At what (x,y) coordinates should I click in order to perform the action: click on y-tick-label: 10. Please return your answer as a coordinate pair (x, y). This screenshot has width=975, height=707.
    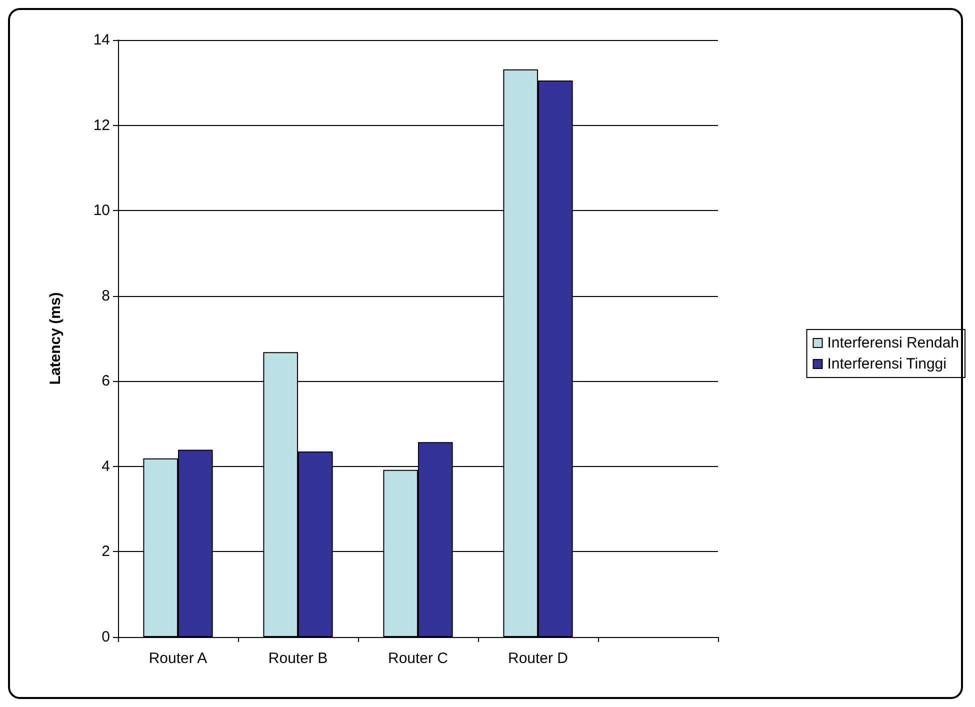
    Looking at the image, I should click on (101, 211).